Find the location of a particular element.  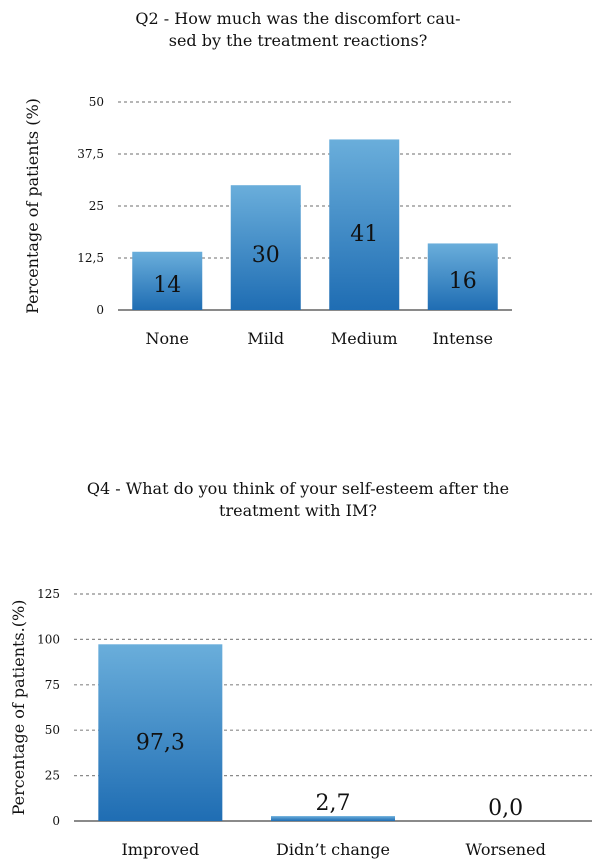

value-label-0: 14 is located at coordinates (167, 285).